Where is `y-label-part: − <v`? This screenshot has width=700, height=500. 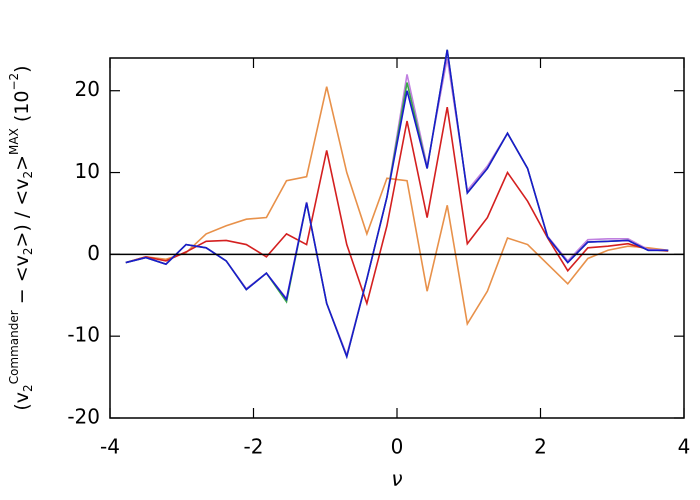
y-label-part: − <v is located at coordinates (22, 282).